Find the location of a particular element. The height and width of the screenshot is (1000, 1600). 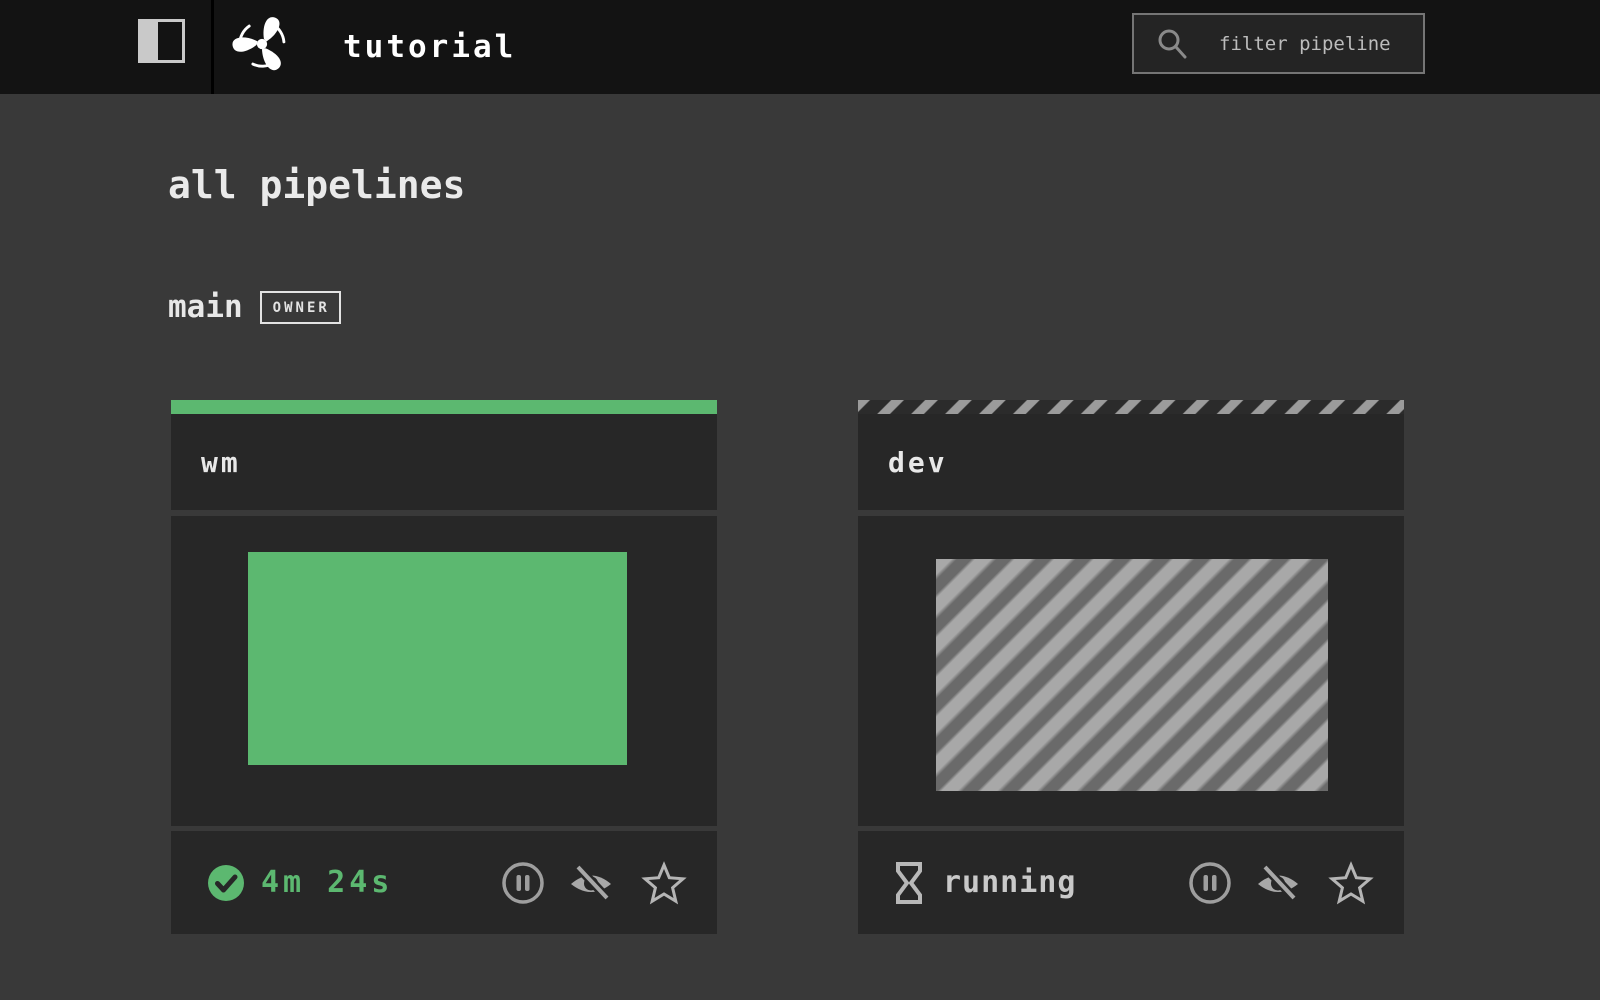

pipeline-card-footer: running is located at coordinates (1131, 882).